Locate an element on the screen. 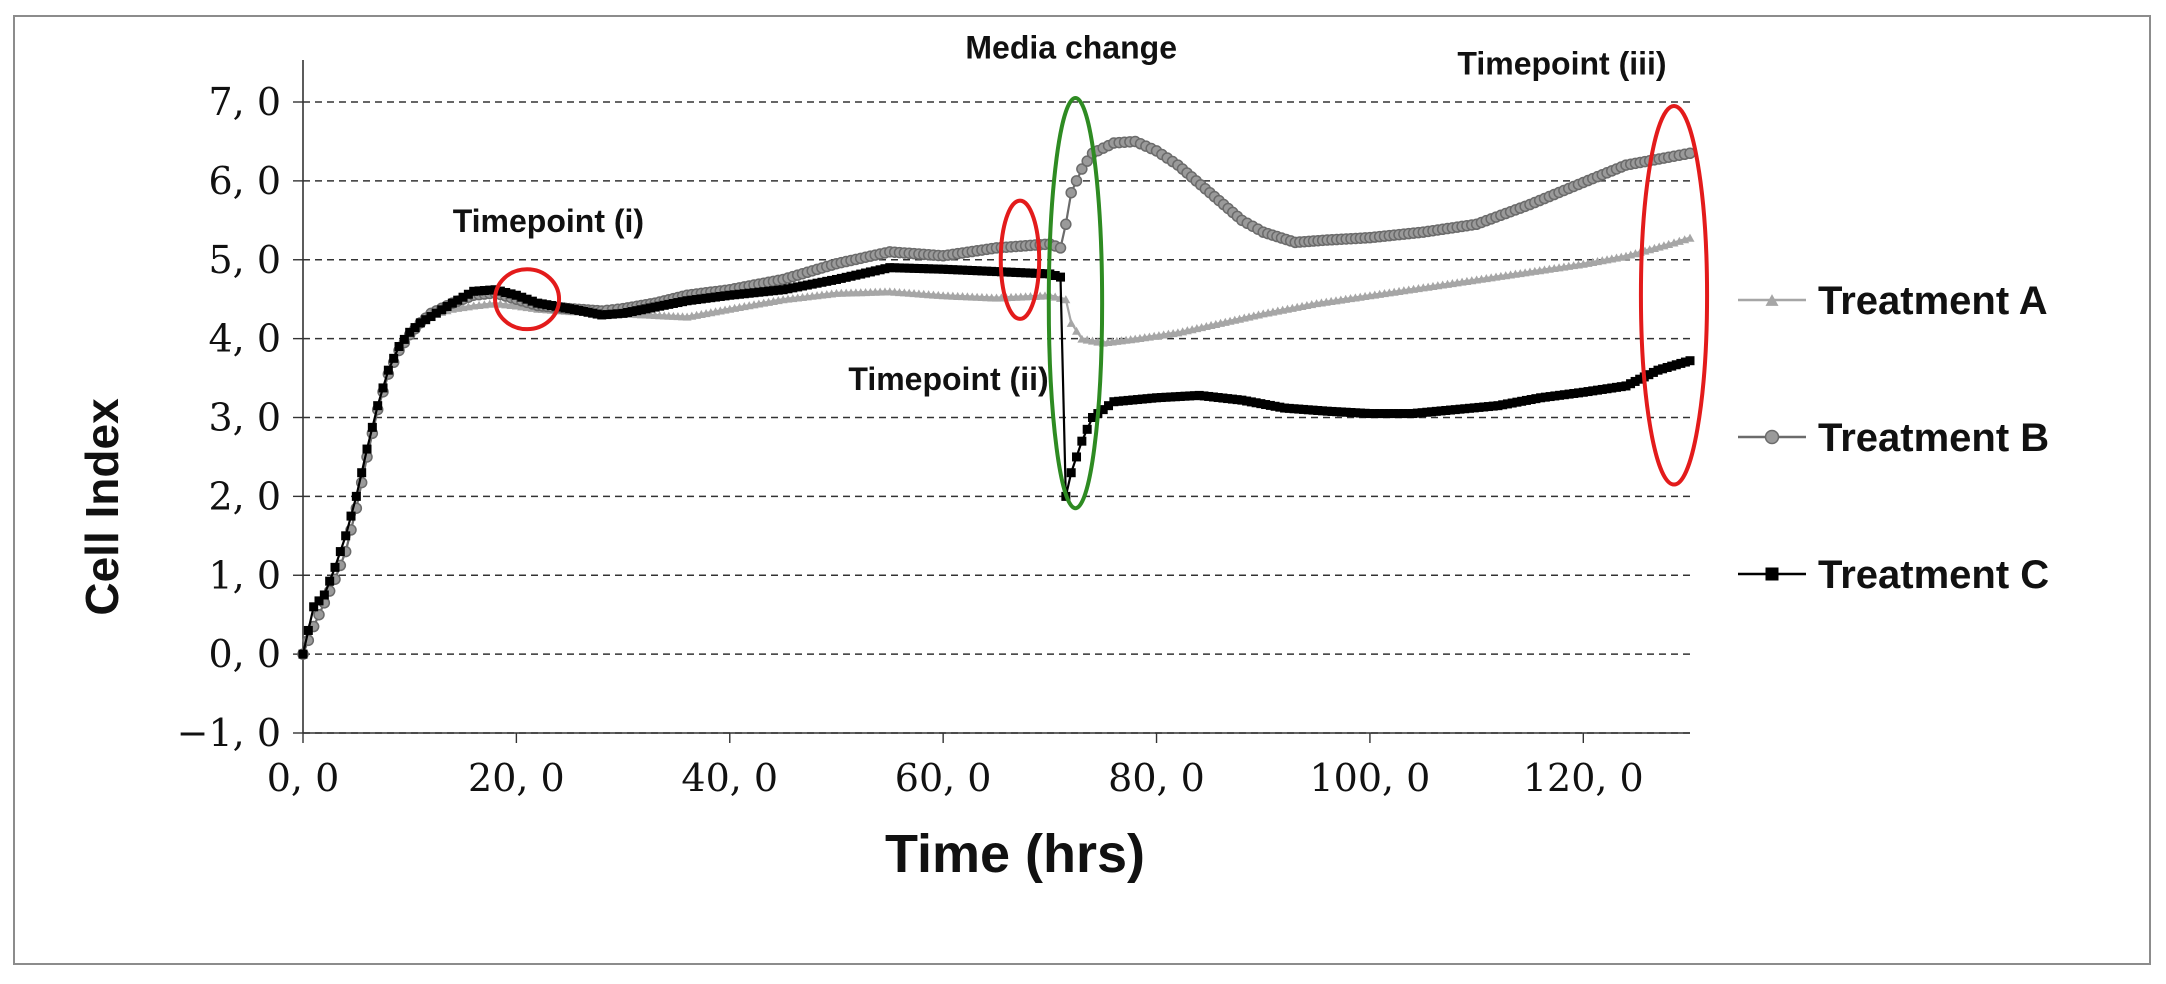  x-tick-label: 40, 0 is located at coordinates (729, 778).